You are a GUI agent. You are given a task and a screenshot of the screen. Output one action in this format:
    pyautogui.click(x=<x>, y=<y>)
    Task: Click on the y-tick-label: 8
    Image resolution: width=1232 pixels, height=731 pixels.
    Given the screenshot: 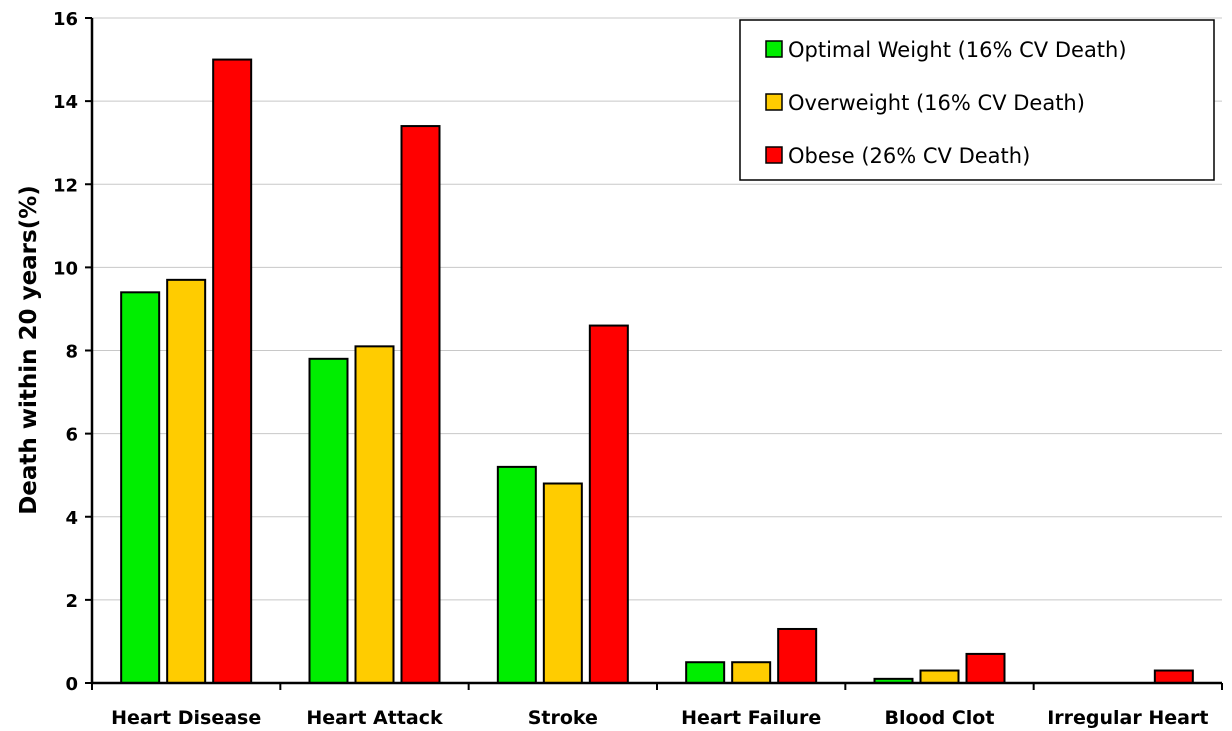 What is the action you would take?
    pyautogui.click(x=71, y=352)
    